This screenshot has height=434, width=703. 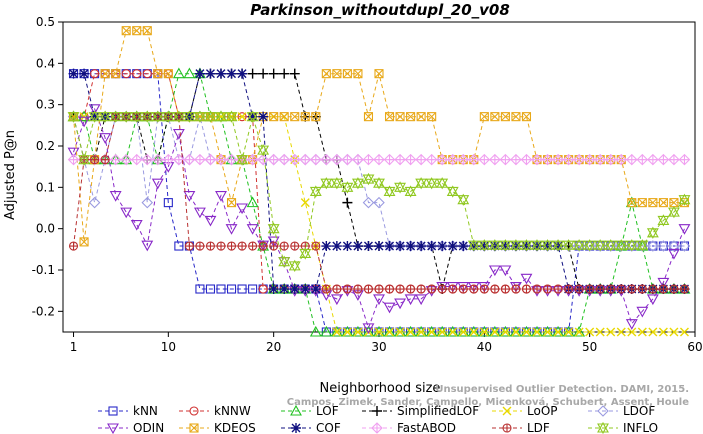 What do you see at coordinates (43, 311) in the screenshot?
I see `y-tick-label: -0.2` at bounding box center [43, 311].